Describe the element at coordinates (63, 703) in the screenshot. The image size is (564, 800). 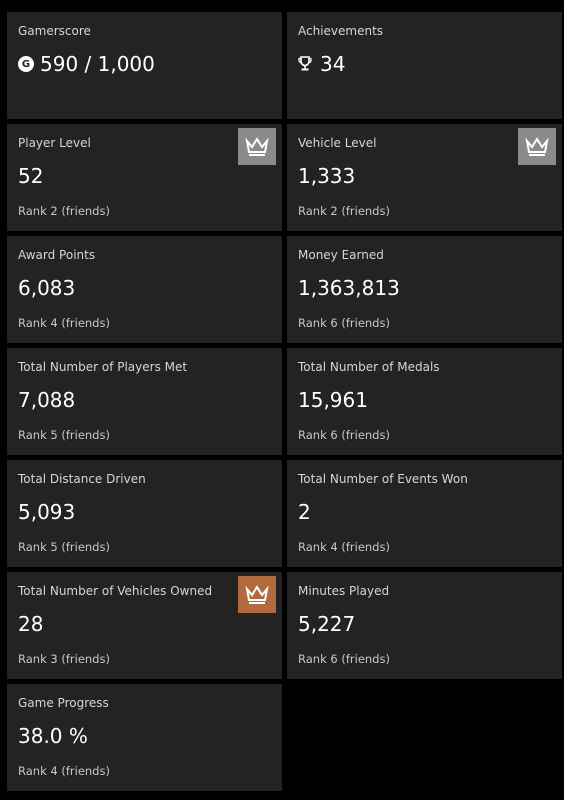
I see `tile-label: Game Progress` at that location.